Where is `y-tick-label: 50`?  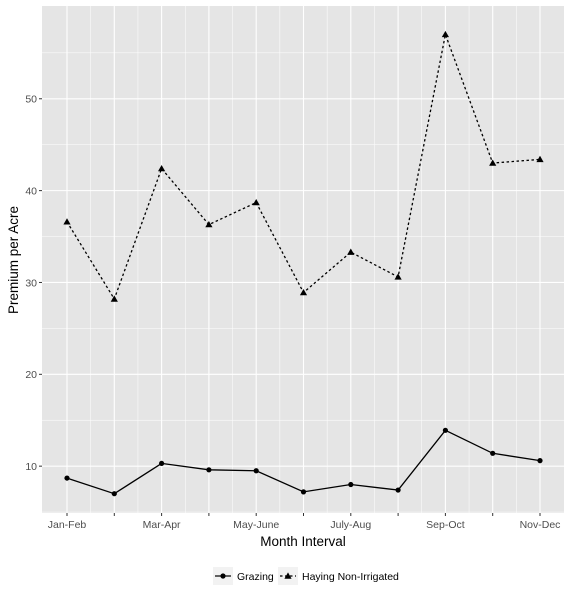
y-tick-label: 50 is located at coordinates (31, 100).